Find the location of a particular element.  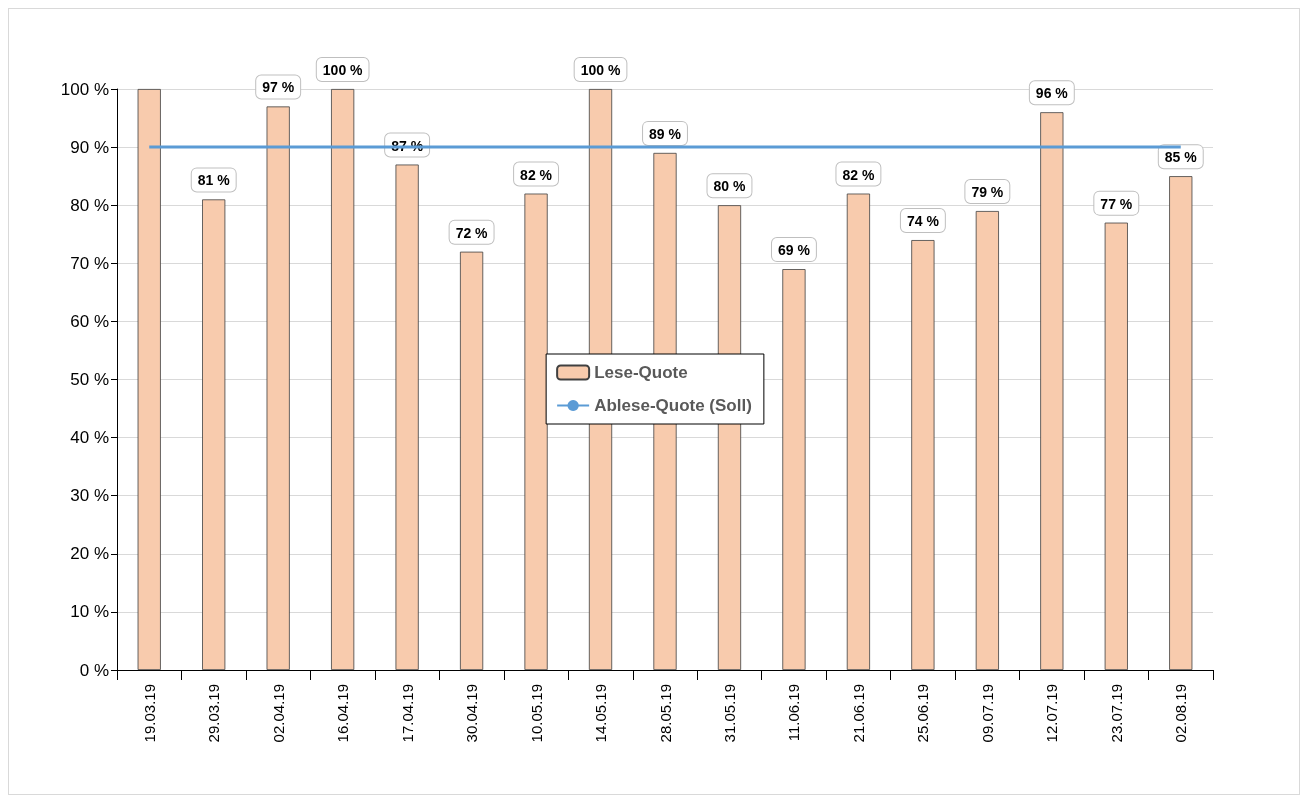

y-tick-label: 50 % is located at coordinates (89, 379).